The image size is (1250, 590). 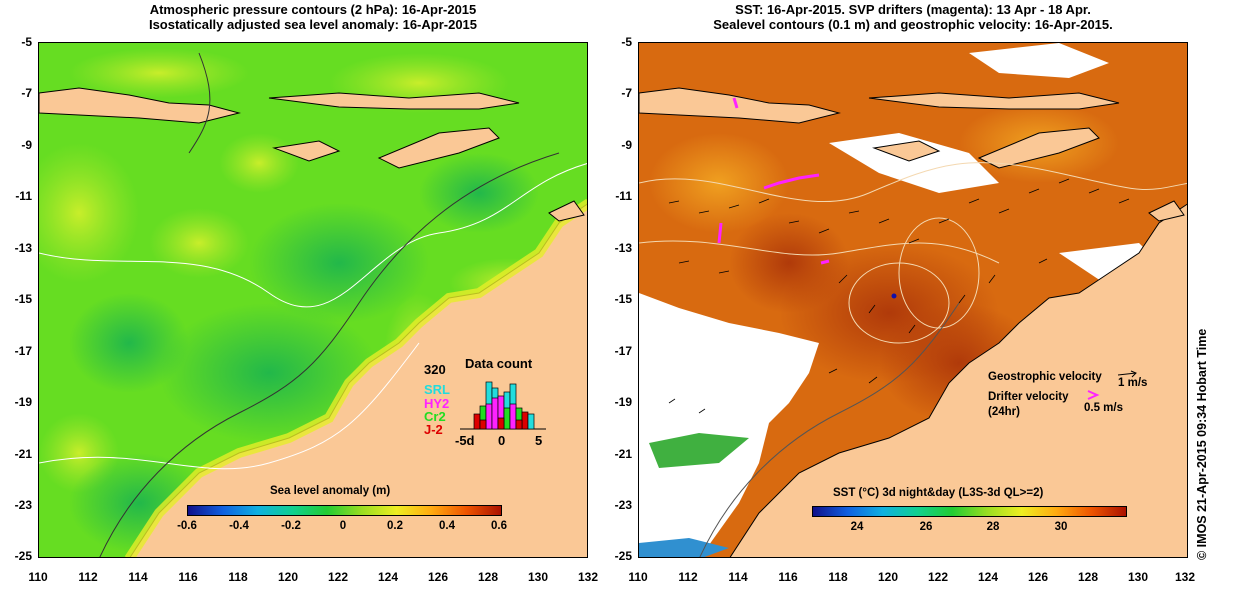 I want to click on right-xlab: 132, so click(x=1185, y=577).